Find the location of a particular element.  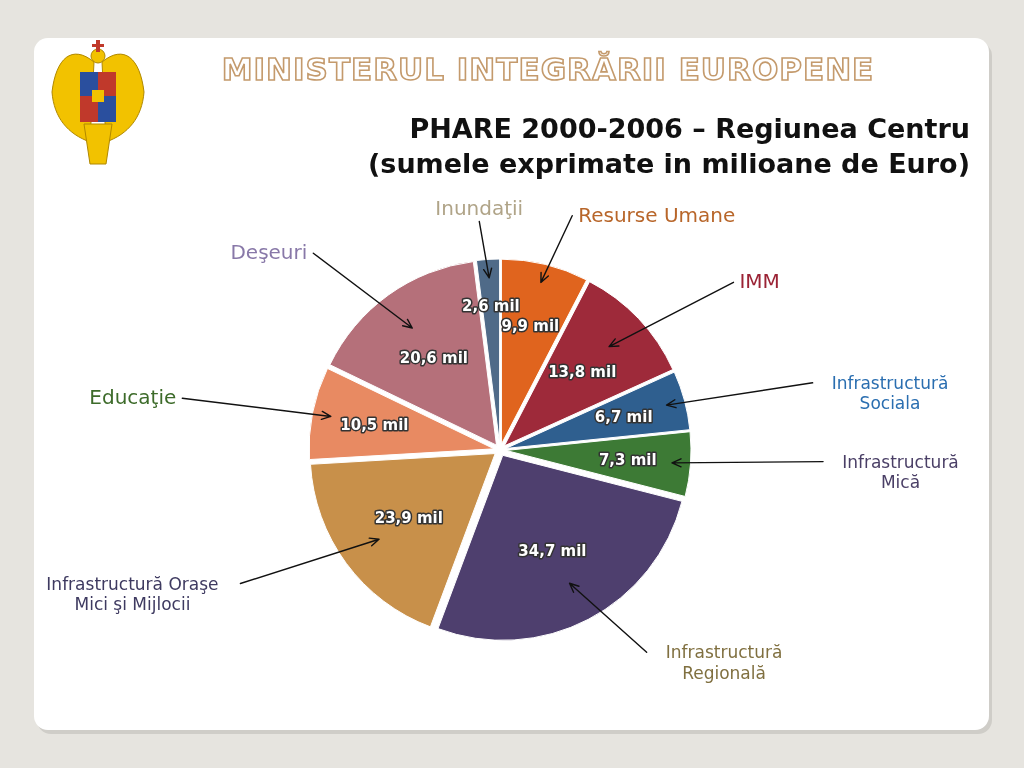

slice-label: Infrastructură Oraşe Mici şi Mijlocii is located at coordinates (132, 593).